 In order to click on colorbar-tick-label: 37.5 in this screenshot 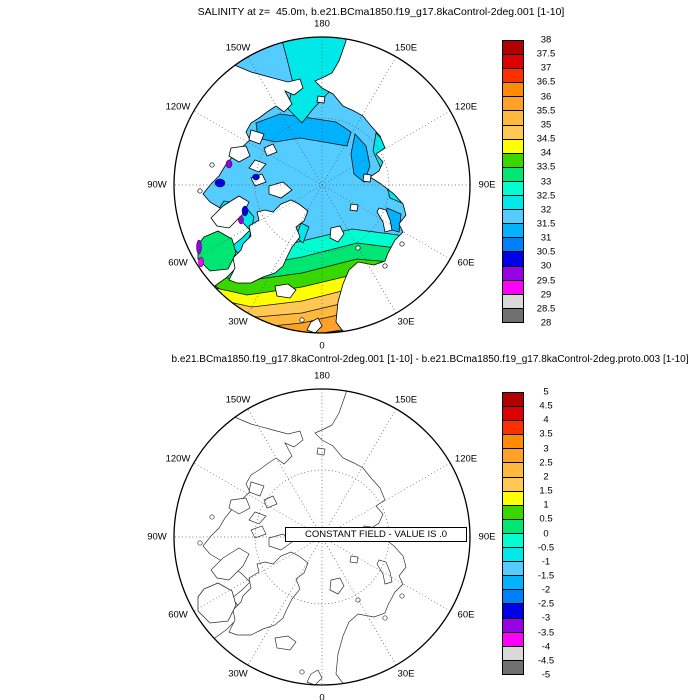, I will do `click(546, 54)`.